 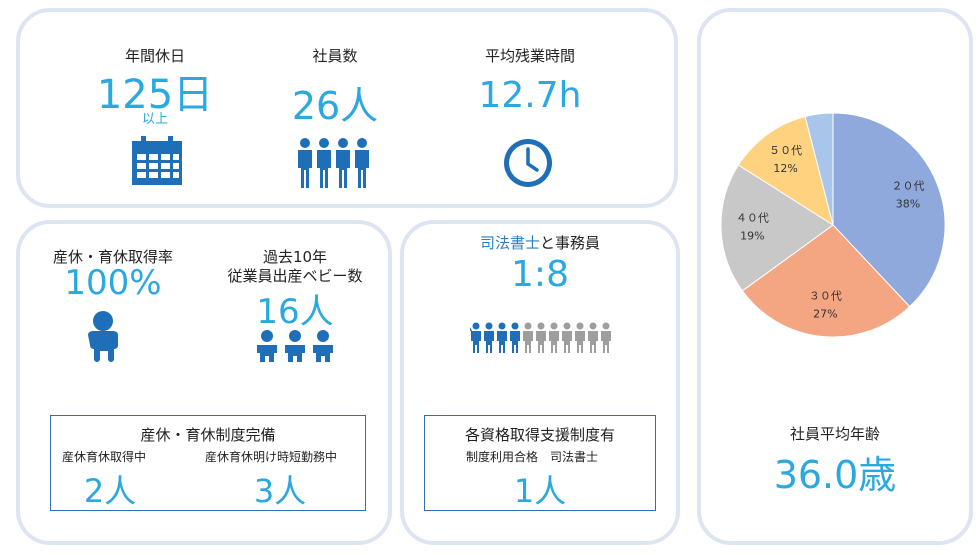 I want to click on support-box, so click(x=540, y=463).